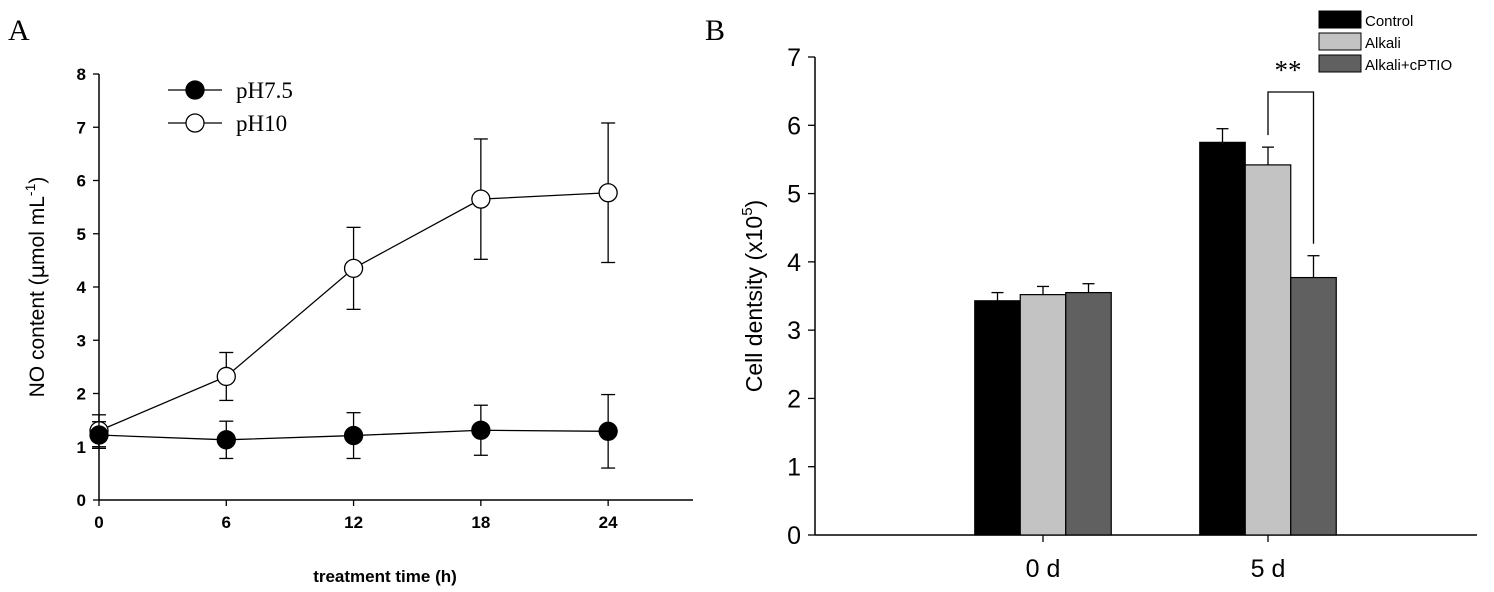  I want to click on panel-a-y-axis-title: NO content (µmol mL-1), so click(35, 287).